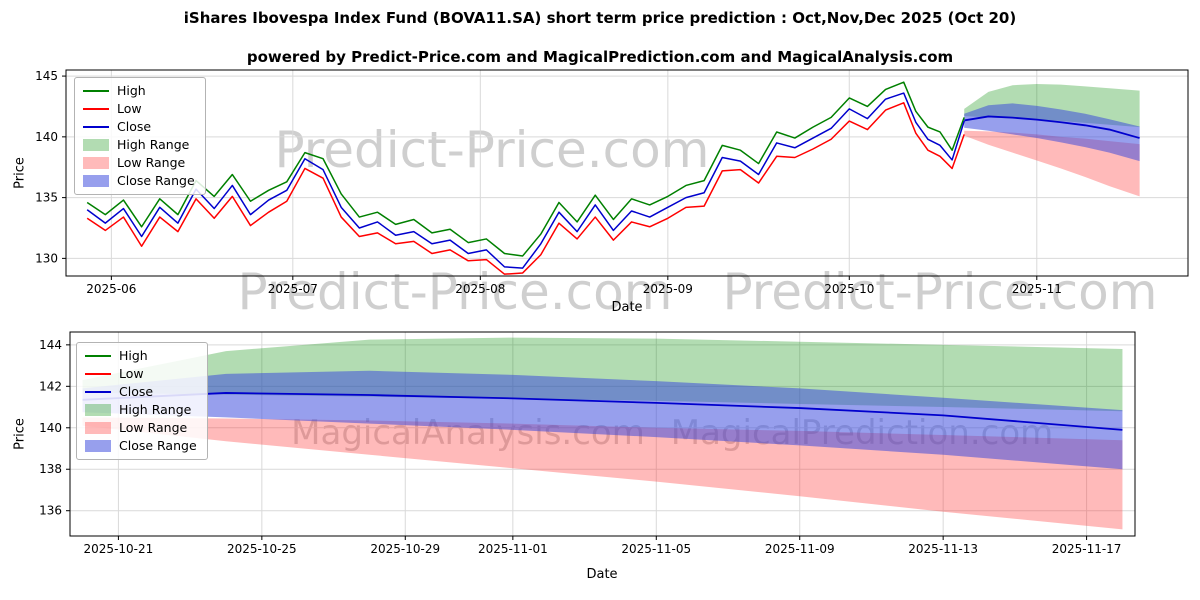  I want to click on bottom-chart-ylabel: Price, so click(20, 434).